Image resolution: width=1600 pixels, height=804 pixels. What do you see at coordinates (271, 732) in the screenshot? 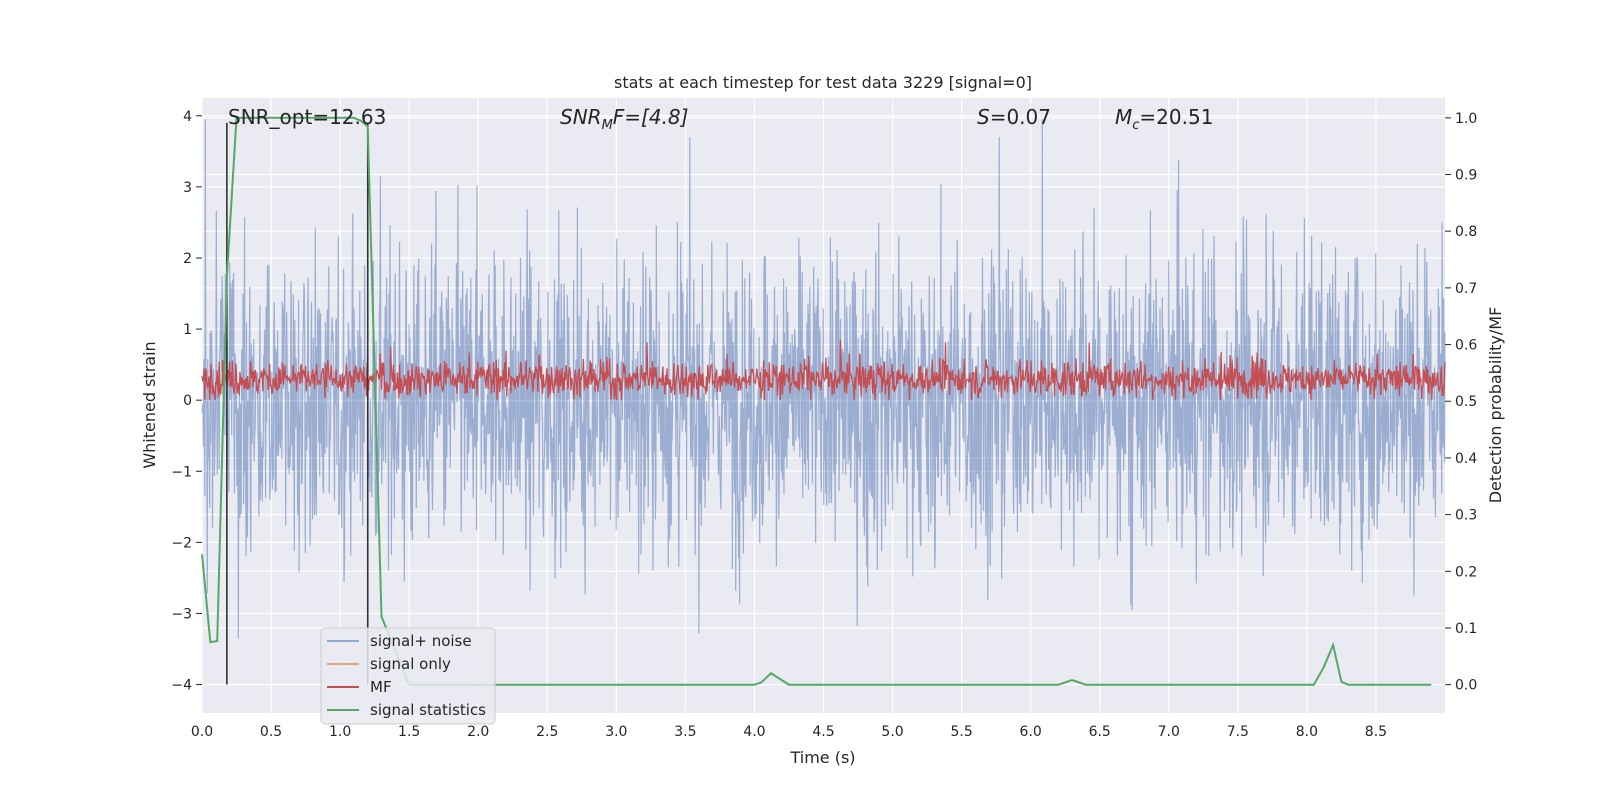
I see `x-tick-label: 0.5` at bounding box center [271, 732].